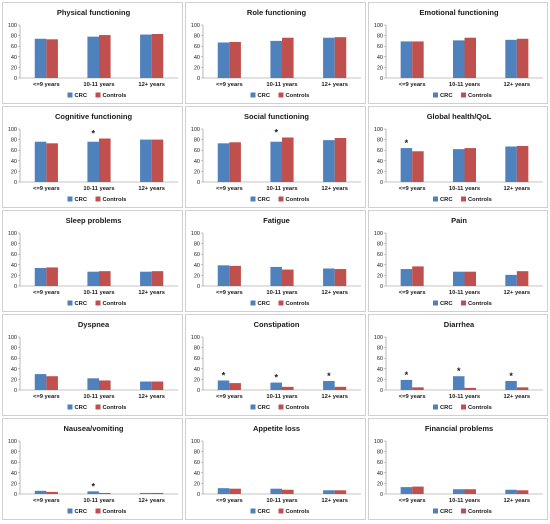 This screenshot has height=524, width=550. What do you see at coordinates (277, 324) in the screenshot?
I see `chart-title: Constipation` at bounding box center [277, 324].